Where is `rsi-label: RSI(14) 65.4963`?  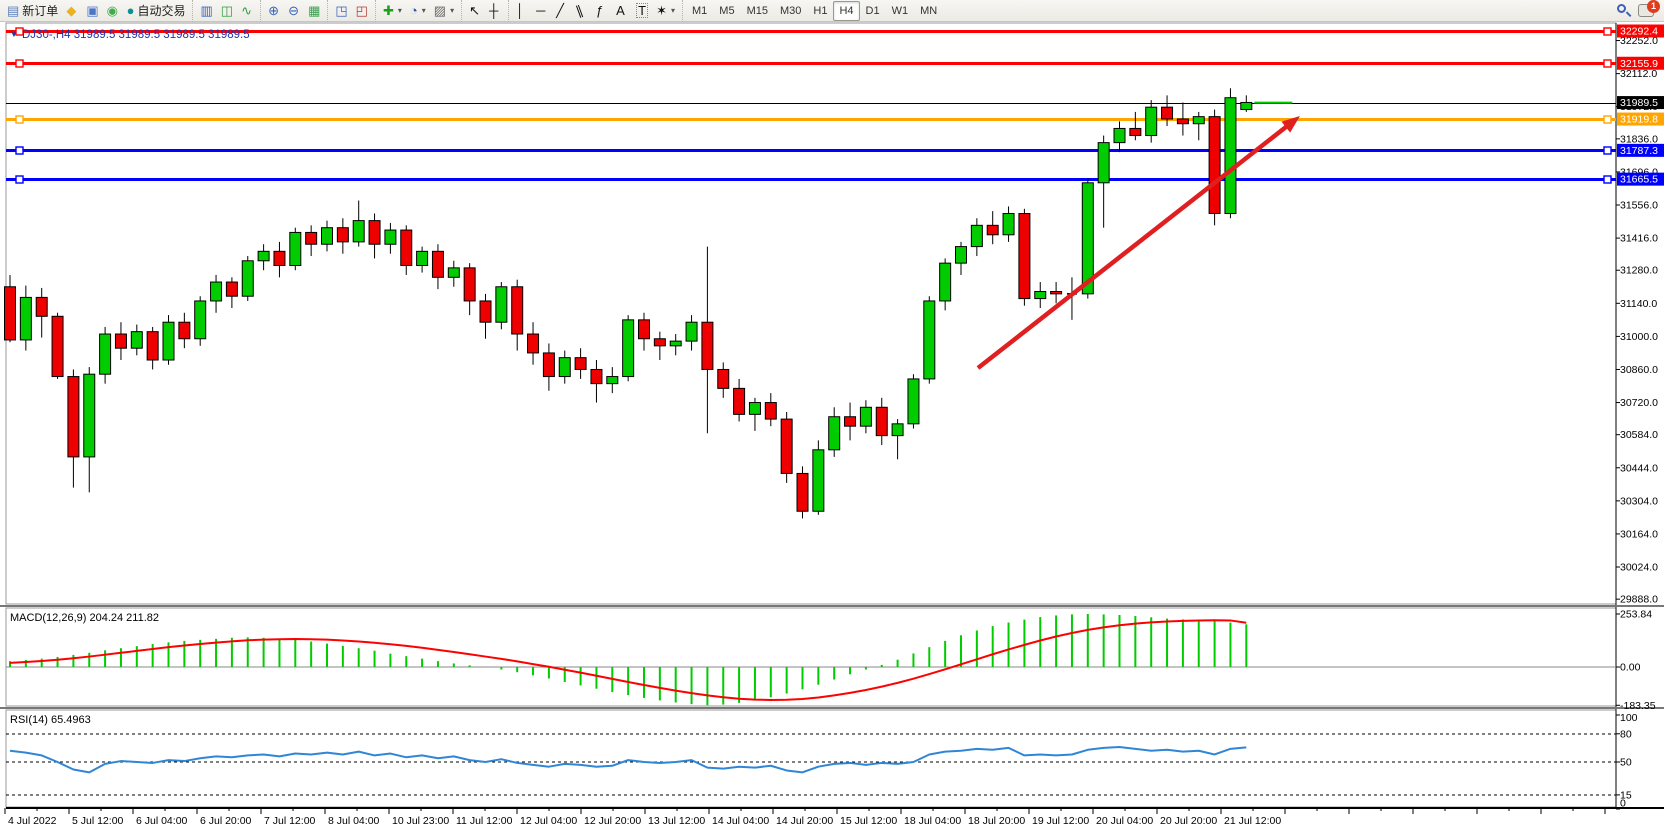 rsi-label: RSI(14) 65.4963 is located at coordinates (50, 720).